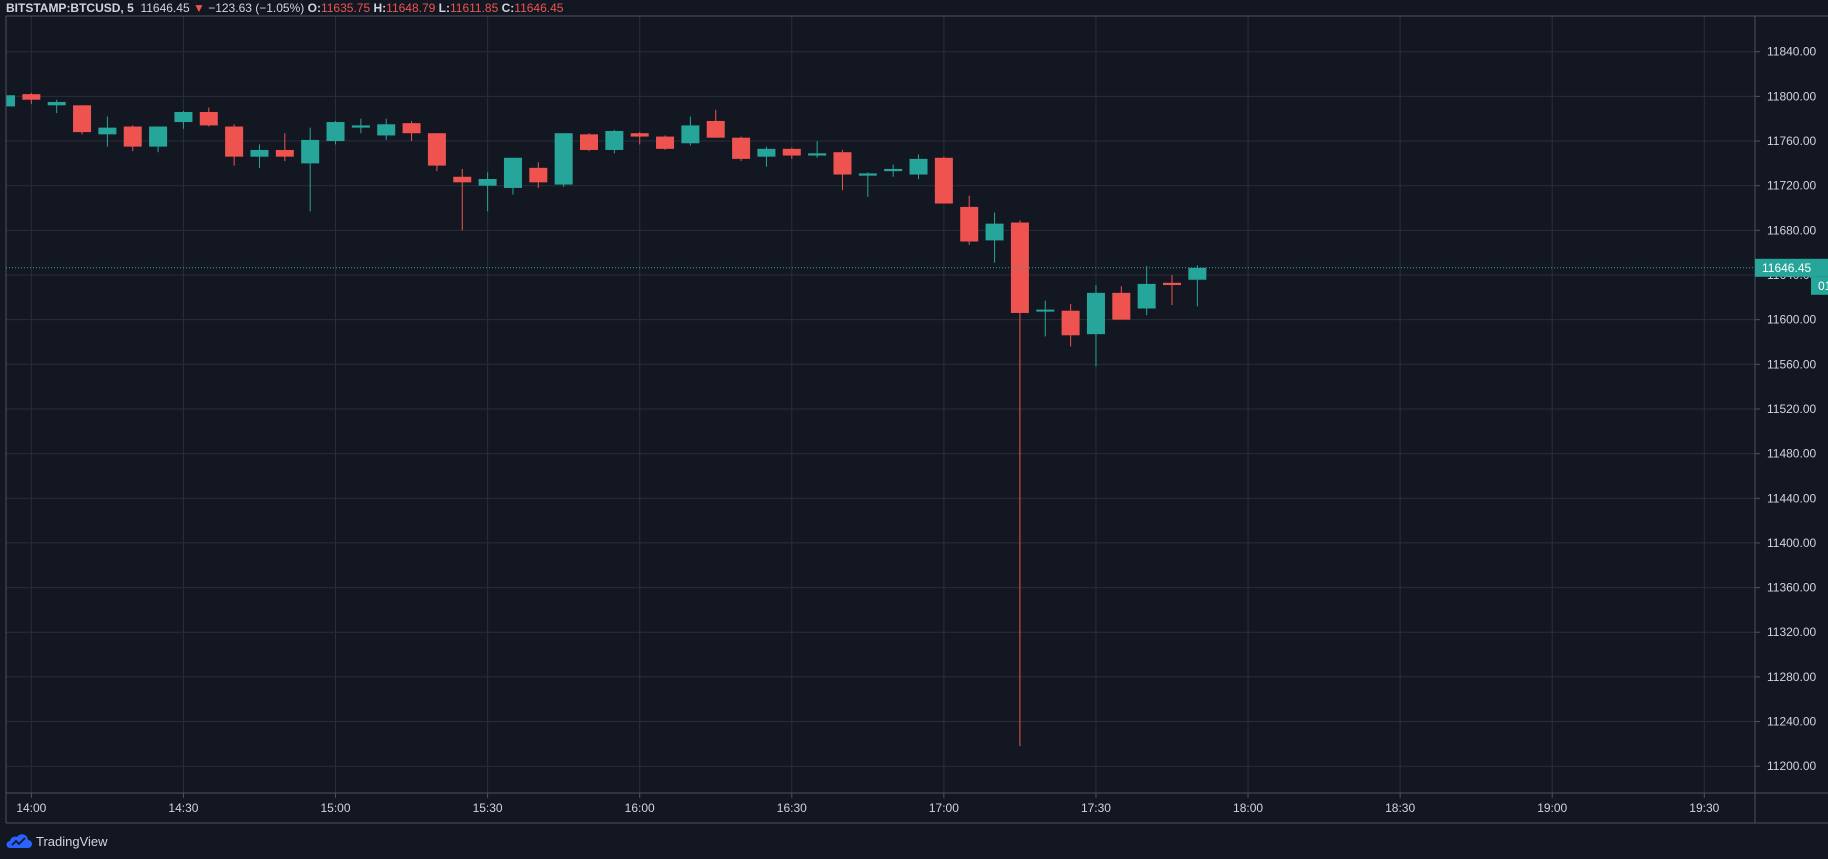  Describe the element at coordinates (488, 808) in the screenshot. I see `x-tick-label: 15:30` at that location.